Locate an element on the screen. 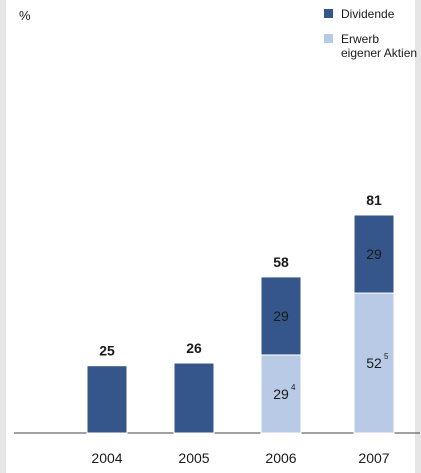 The width and height of the screenshot is (421, 473). total-label-2006: 58 is located at coordinates (281, 262).